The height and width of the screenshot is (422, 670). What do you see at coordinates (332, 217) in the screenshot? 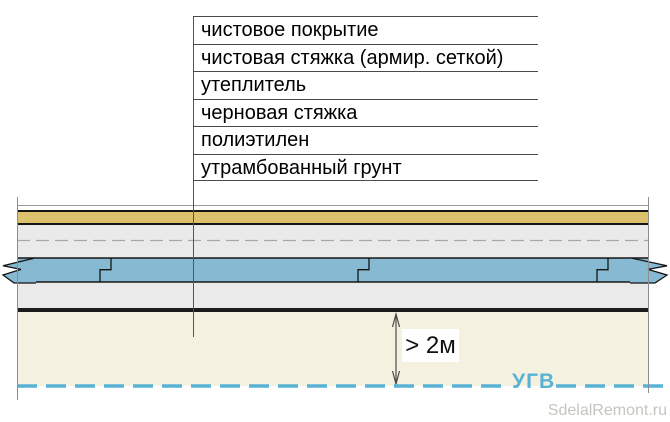
I see `finish-coating-layer` at bounding box center [332, 217].